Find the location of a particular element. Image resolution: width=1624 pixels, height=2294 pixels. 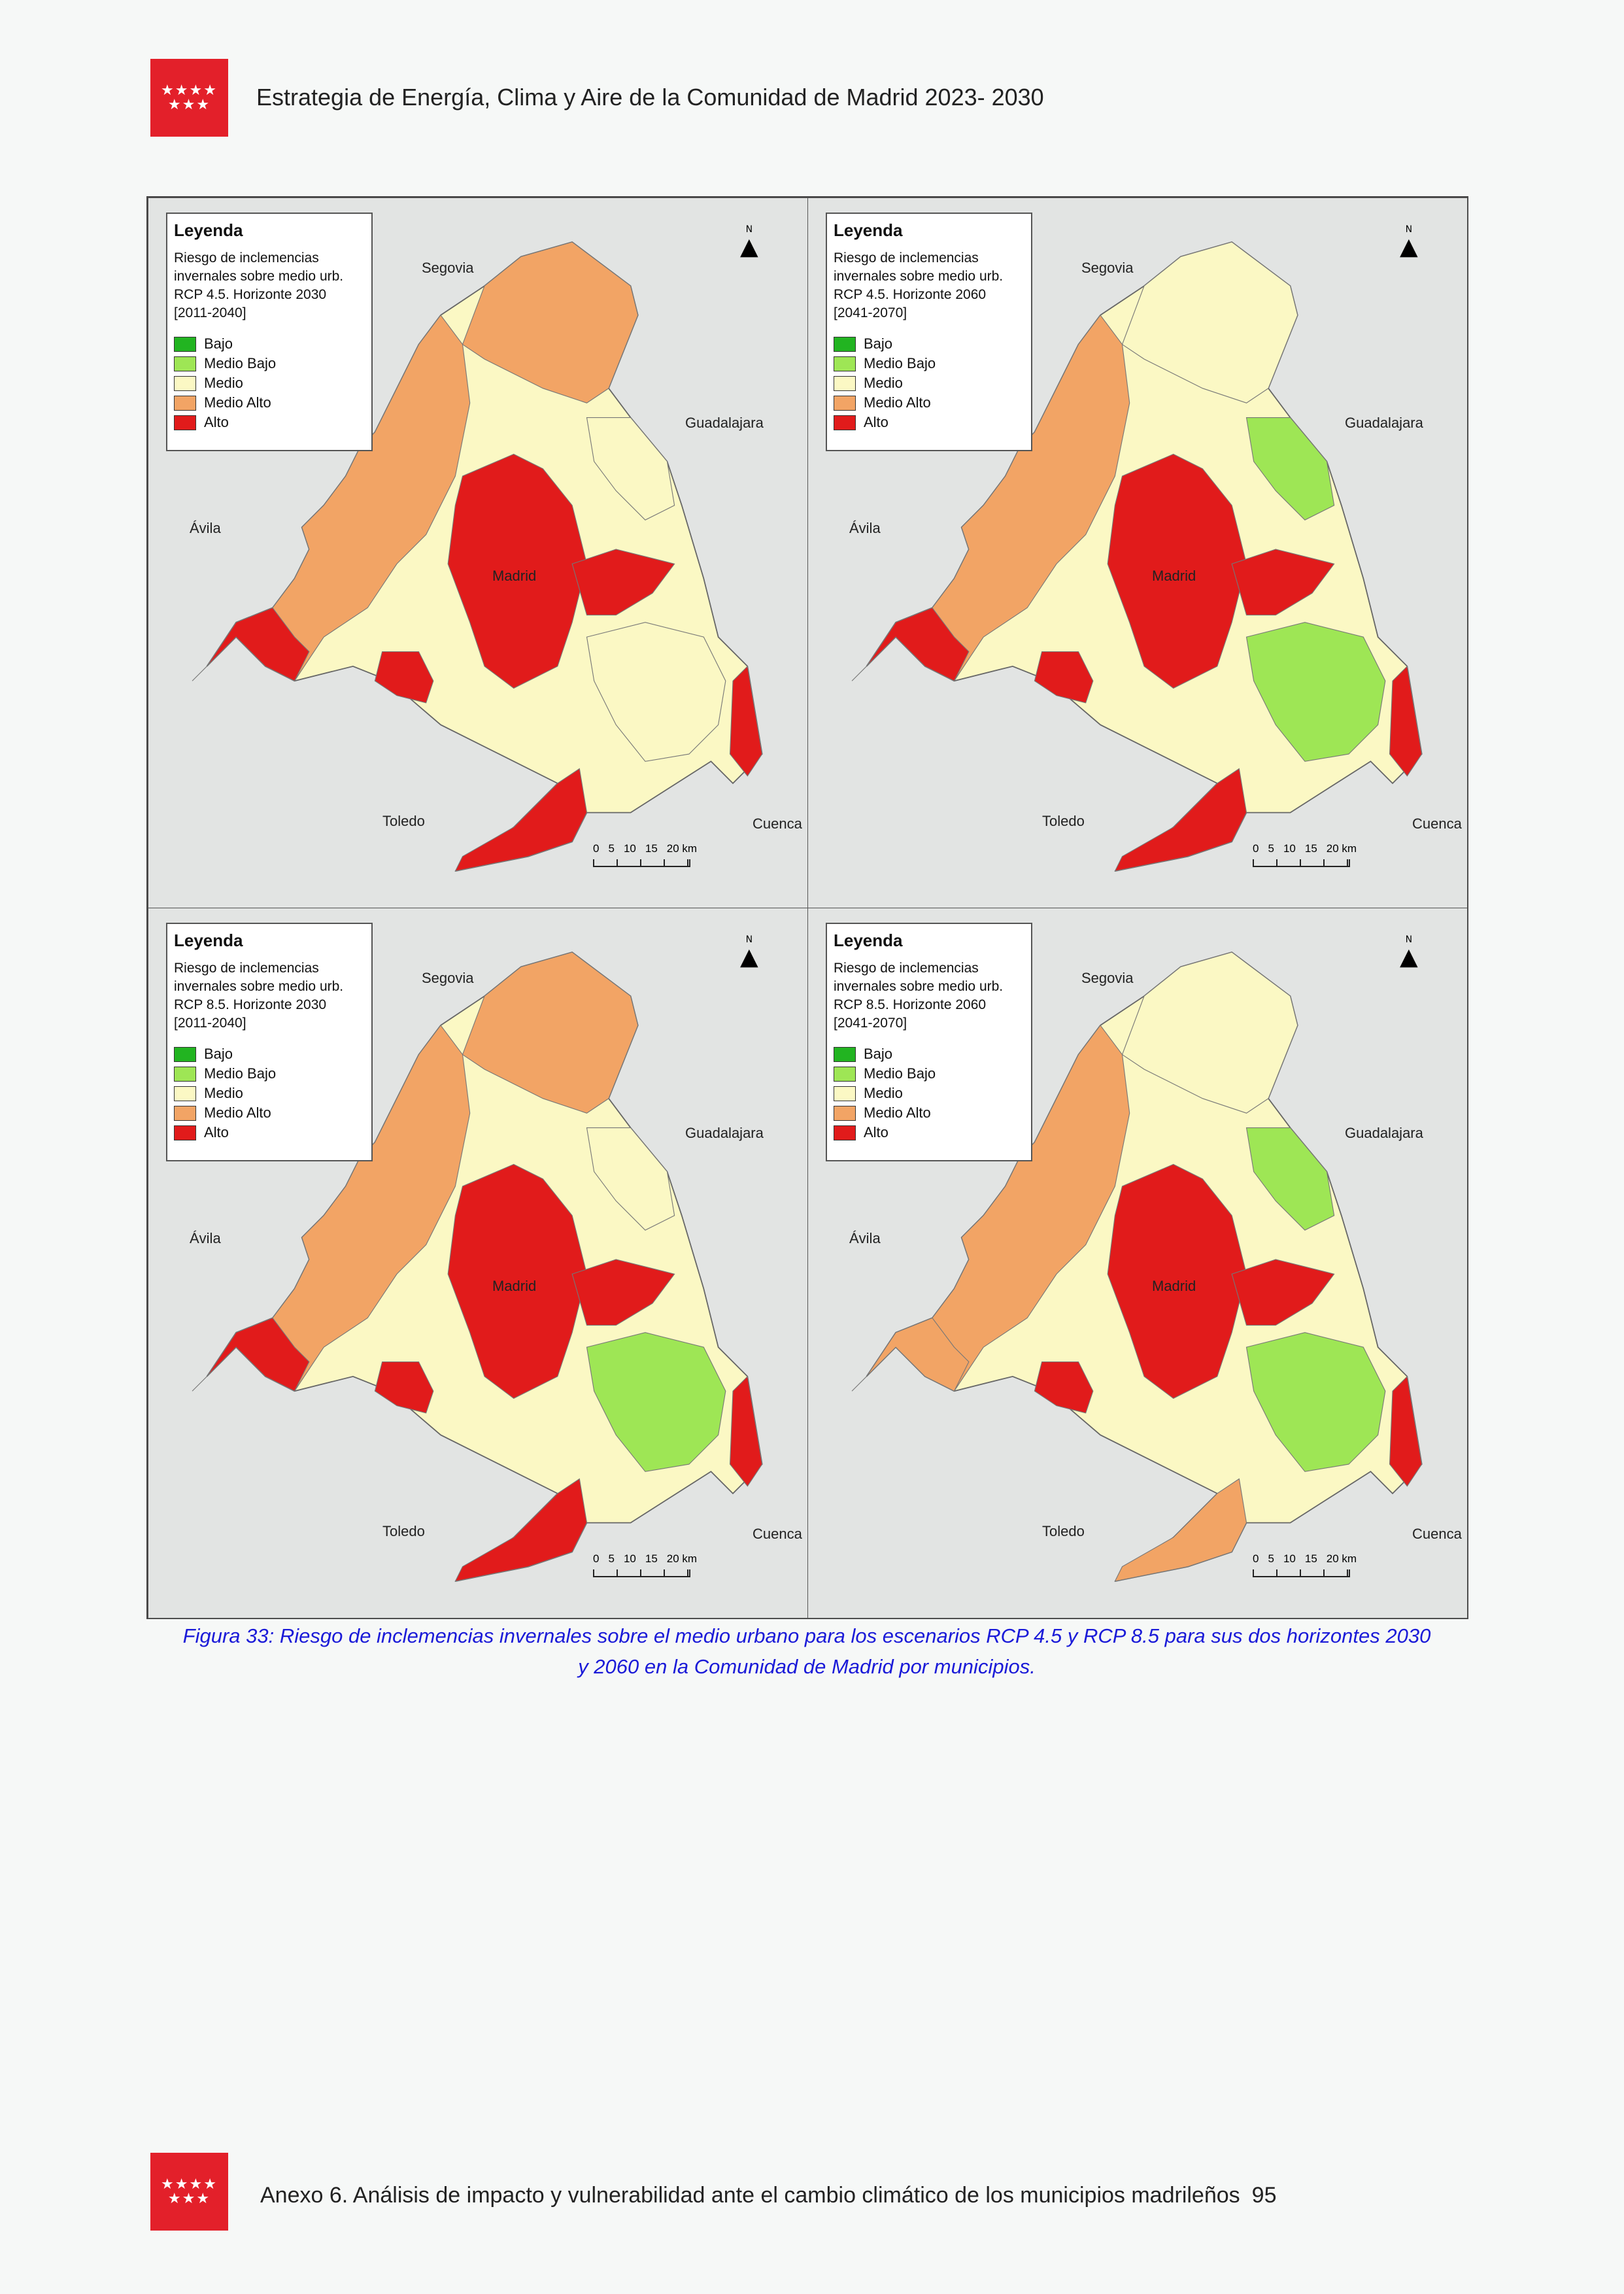

legend-desc-line: [2011-2040] is located at coordinates (210, 1023).